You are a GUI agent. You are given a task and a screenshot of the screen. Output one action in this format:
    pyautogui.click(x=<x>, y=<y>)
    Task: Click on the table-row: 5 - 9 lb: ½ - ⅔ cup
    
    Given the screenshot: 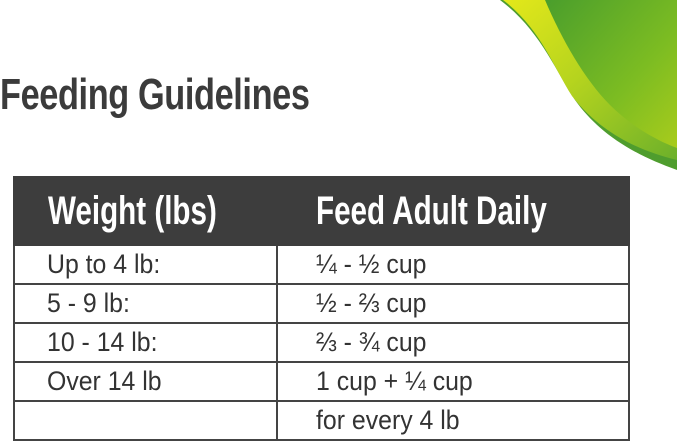 What is the action you would take?
    pyautogui.click(x=321, y=303)
    